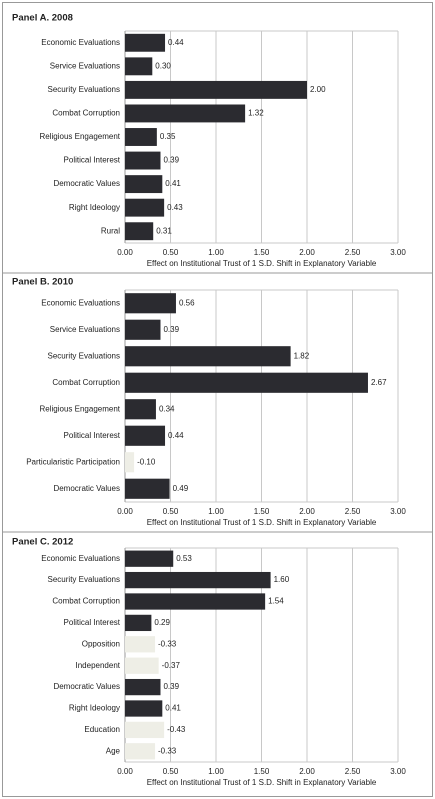 This screenshot has width=435, height=799. What do you see at coordinates (187, 302) in the screenshot?
I see `value-label: 0.56` at bounding box center [187, 302].